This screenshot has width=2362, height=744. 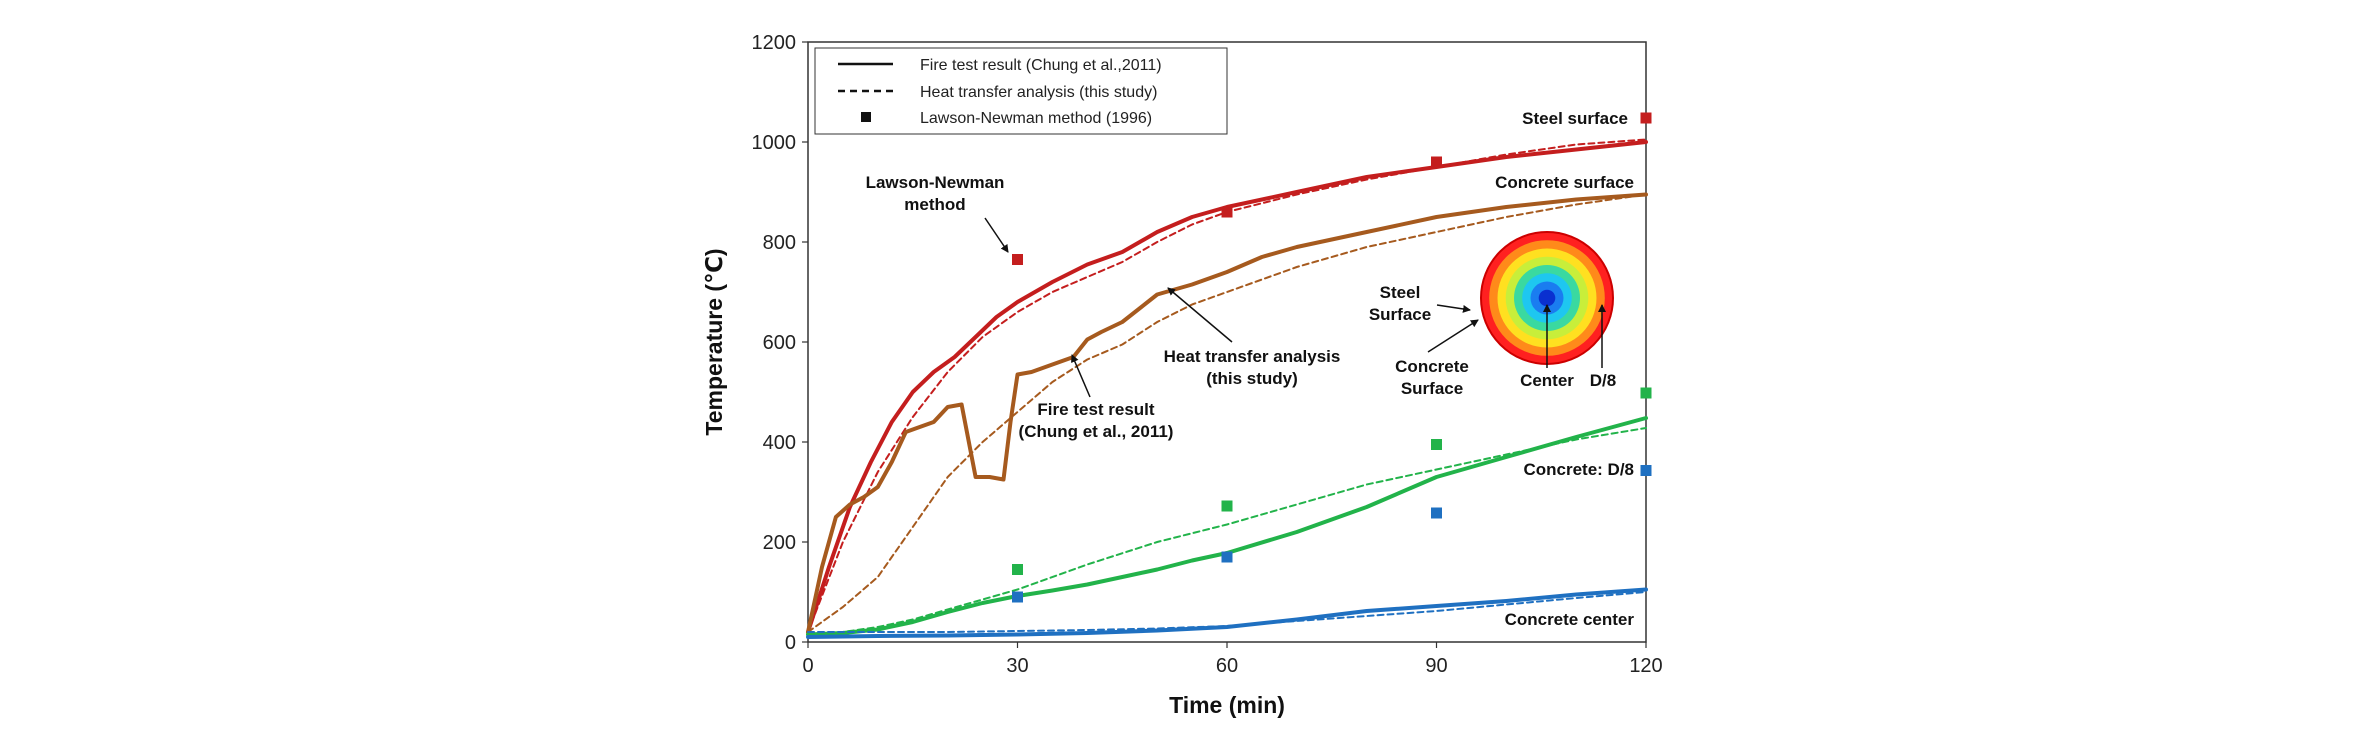 I want to click on legend-box, so click(x=1021, y=91).